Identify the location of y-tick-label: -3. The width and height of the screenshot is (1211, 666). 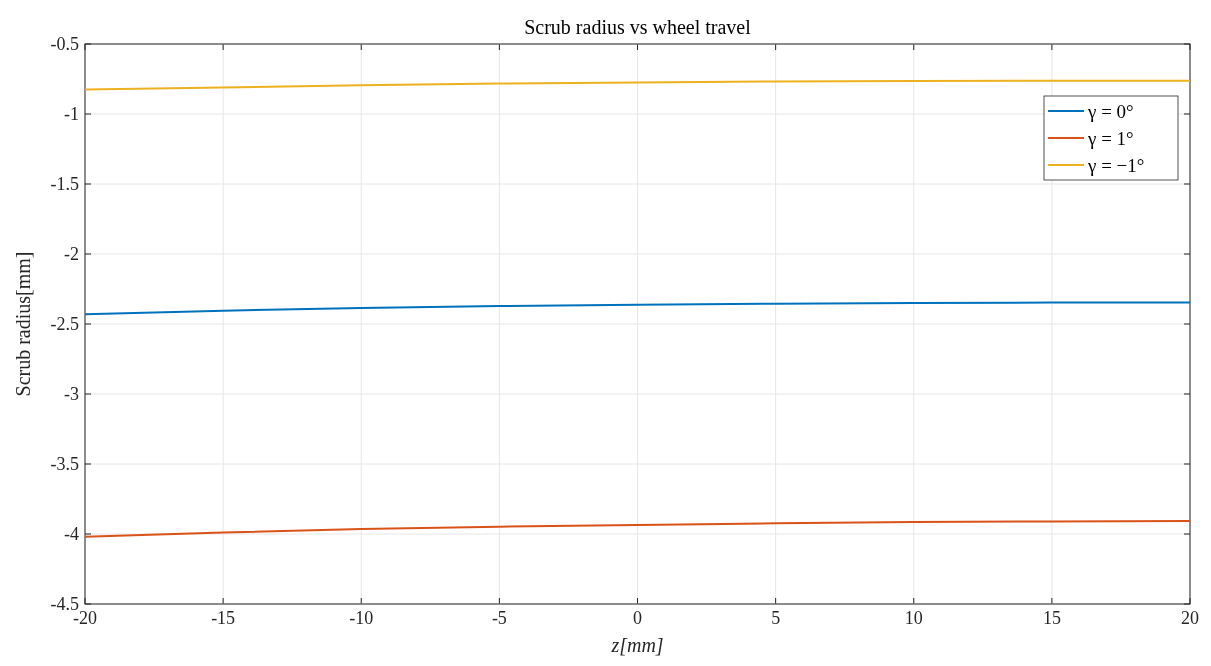
(71, 394).